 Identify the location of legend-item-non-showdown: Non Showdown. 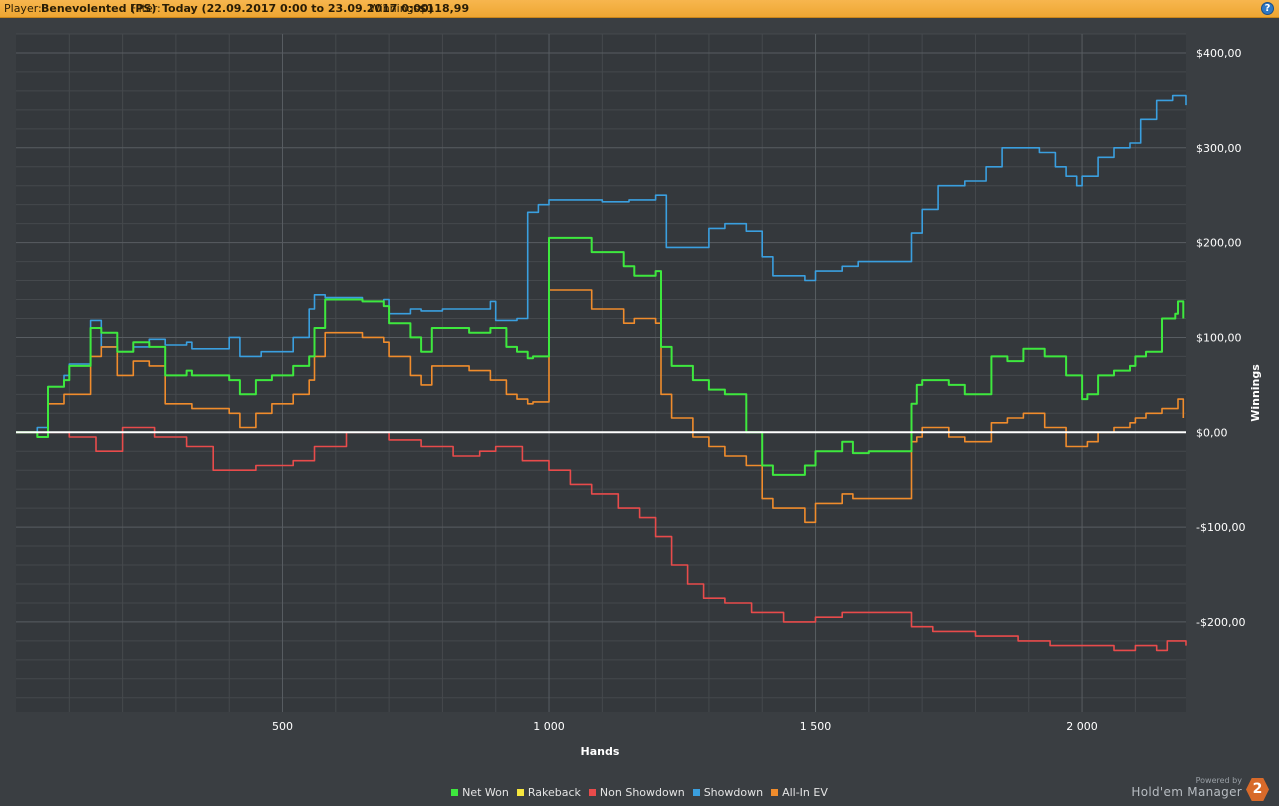
(636, 792).